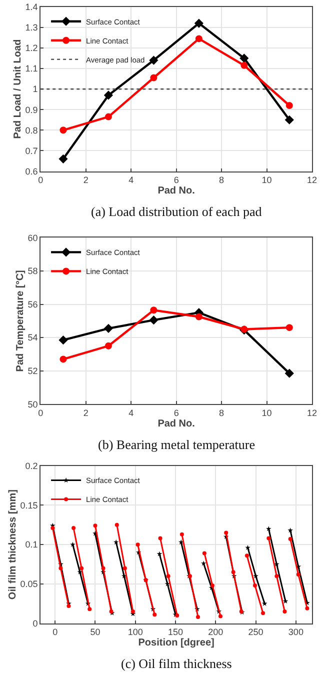 The height and width of the screenshot is (685, 325). What do you see at coordinates (31, 48) in the screenshot?
I see `y-tick-label: 1.2` at bounding box center [31, 48].